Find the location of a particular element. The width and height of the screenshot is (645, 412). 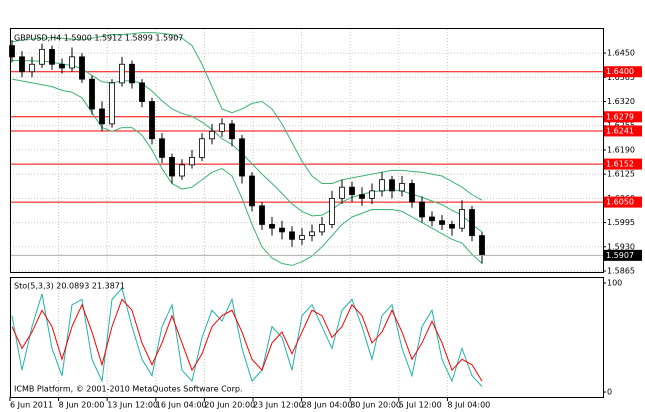

y-tick-label: 1.6320 is located at coordinates (621, 101).